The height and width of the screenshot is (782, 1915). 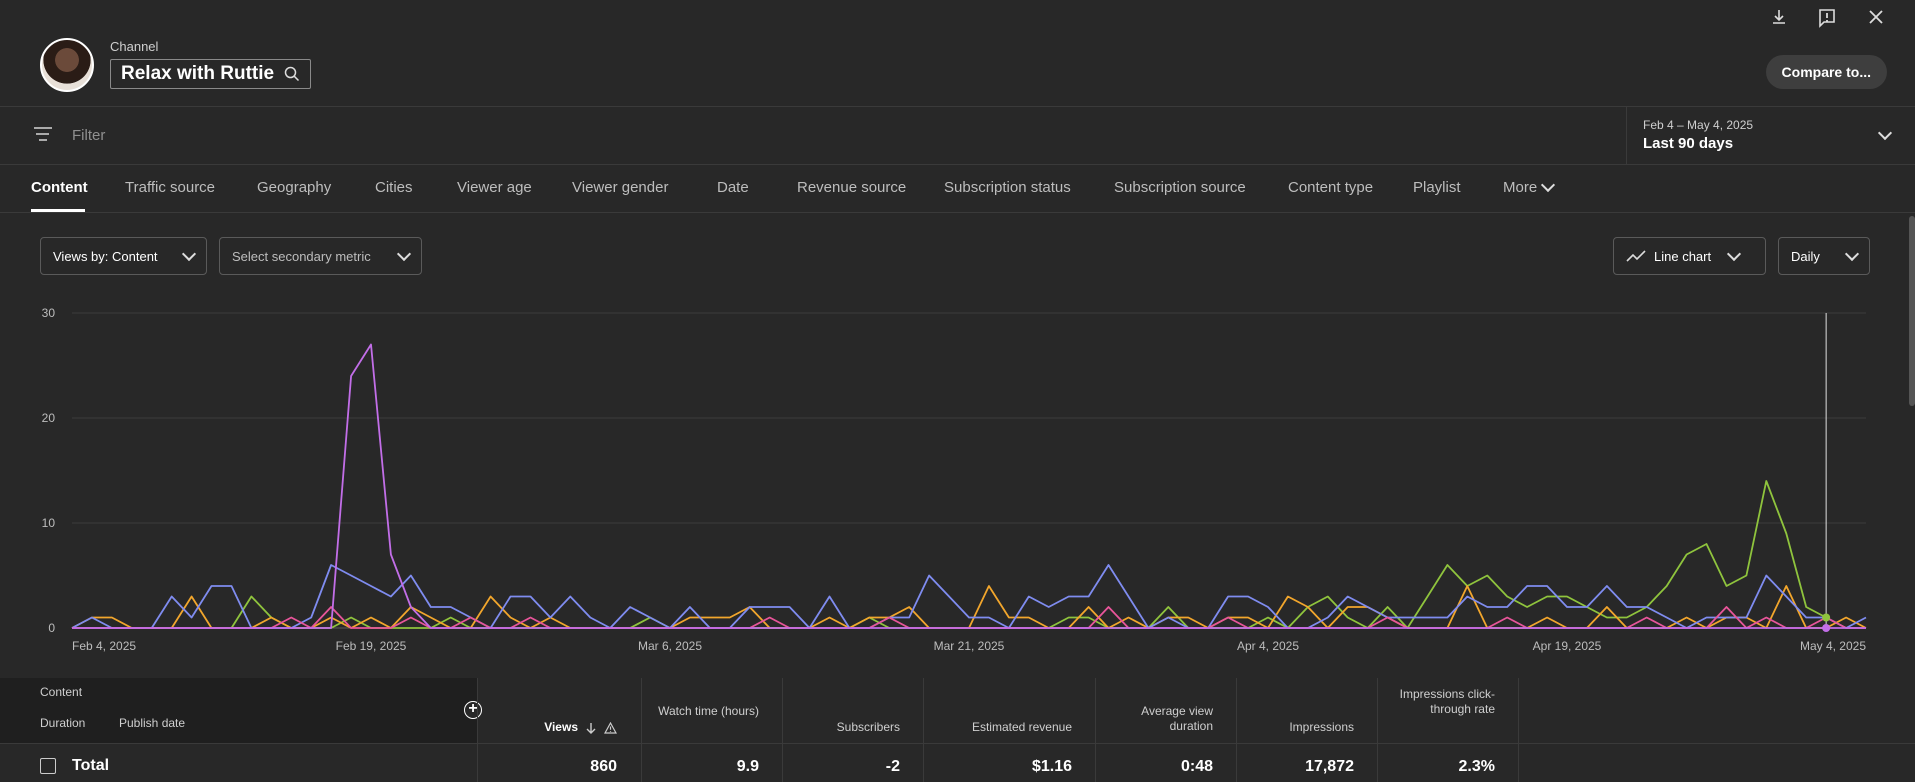 I want to click on scrollbar, so click(x=1912, y=311).